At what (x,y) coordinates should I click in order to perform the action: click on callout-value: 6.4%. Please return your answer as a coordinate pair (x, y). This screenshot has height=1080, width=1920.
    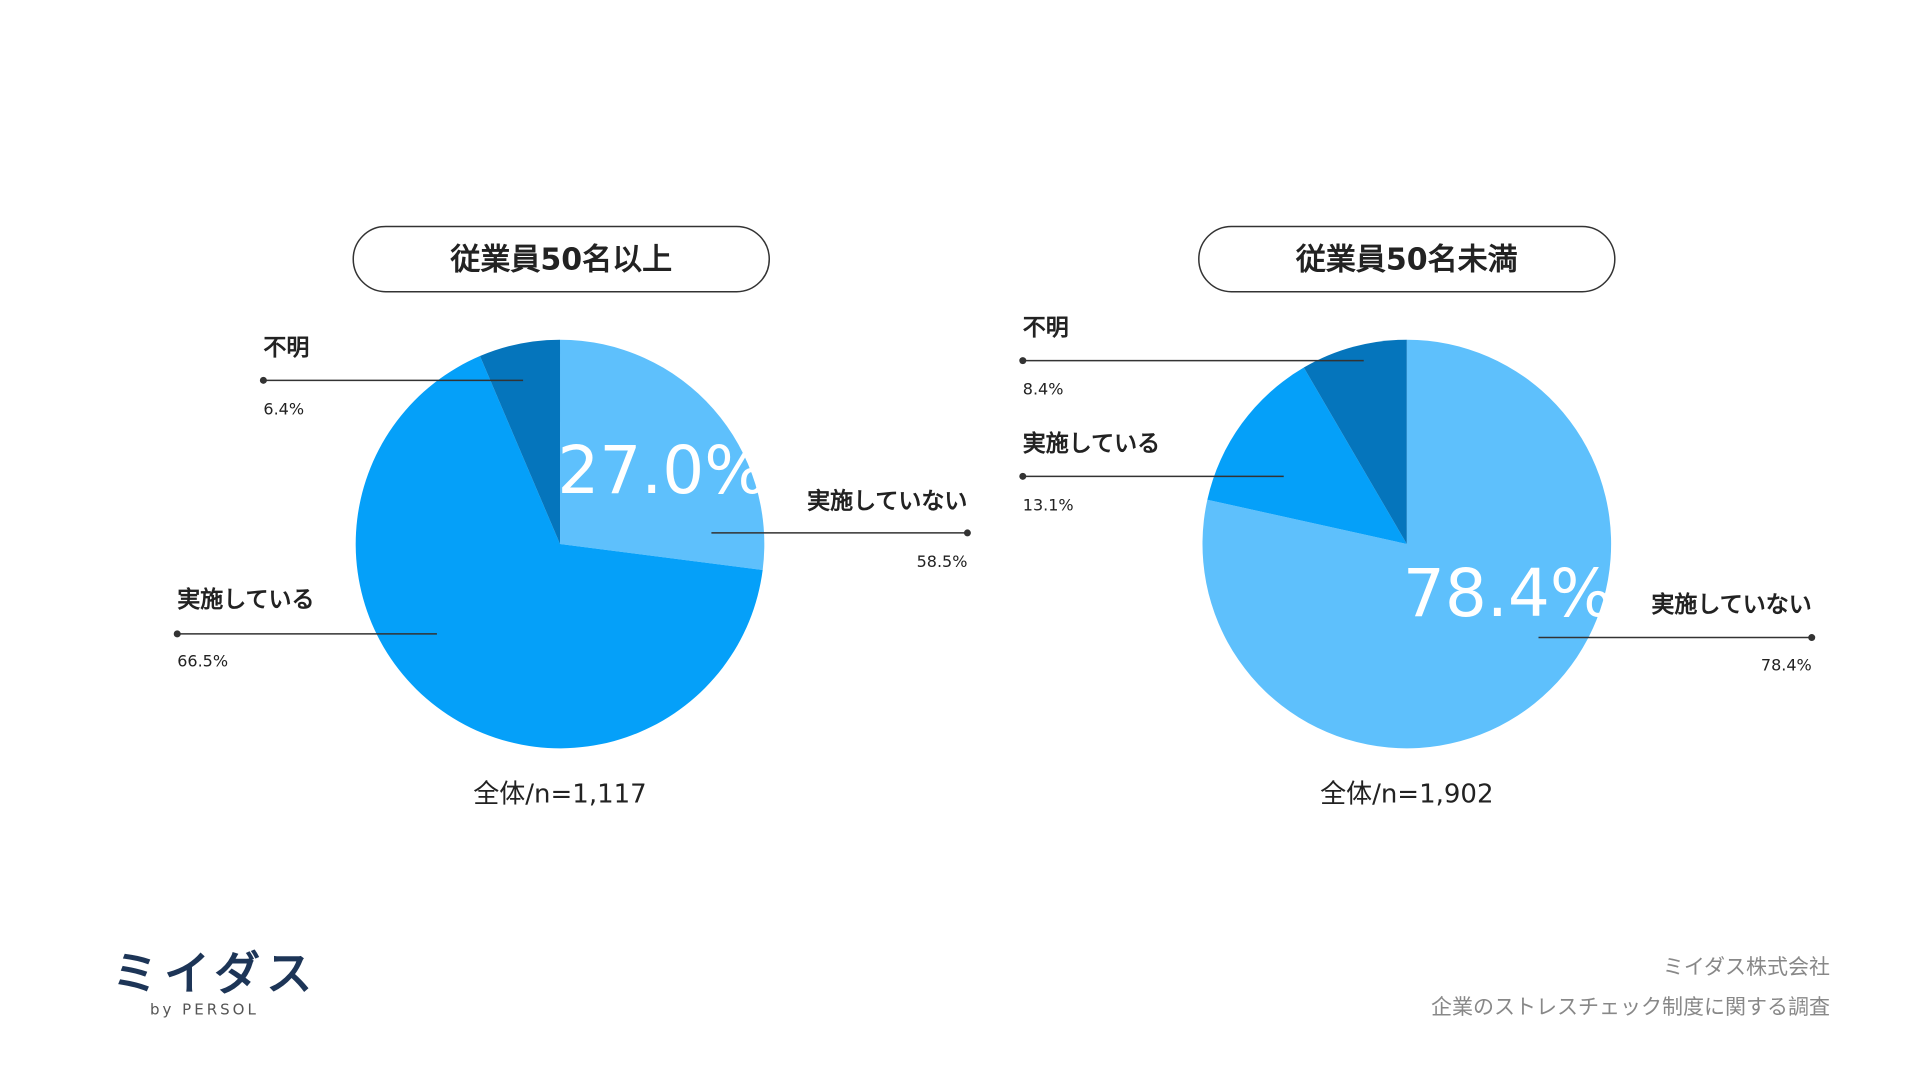
    Looking at the image, I should click on (283, 408).